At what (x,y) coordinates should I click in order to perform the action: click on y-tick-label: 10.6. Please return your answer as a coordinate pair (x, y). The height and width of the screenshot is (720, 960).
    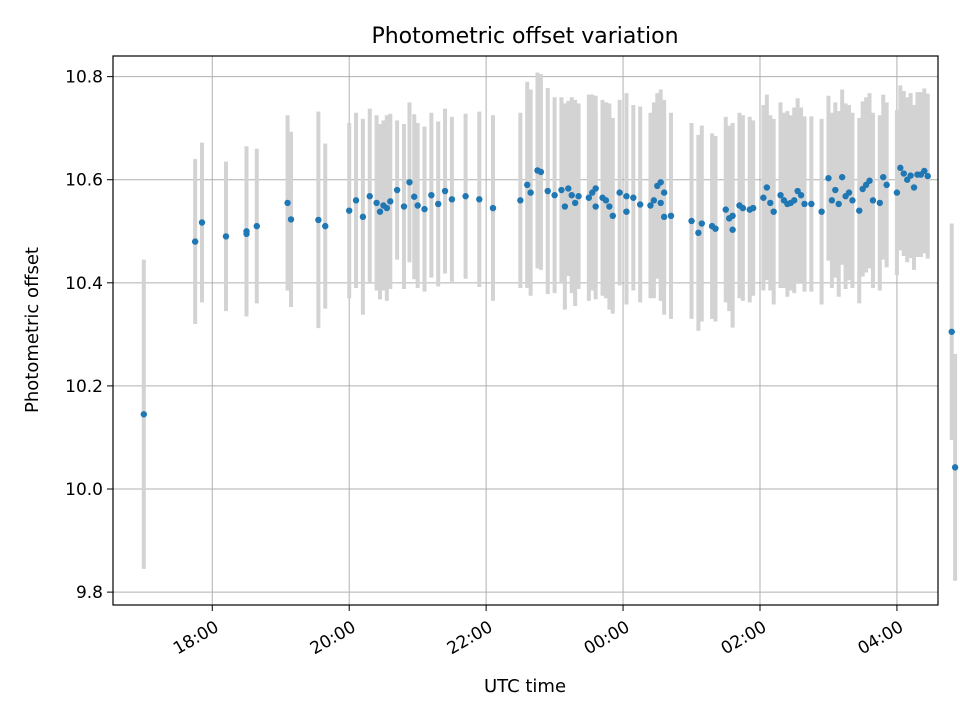
    Looking at the image, I should click on (84, 181).